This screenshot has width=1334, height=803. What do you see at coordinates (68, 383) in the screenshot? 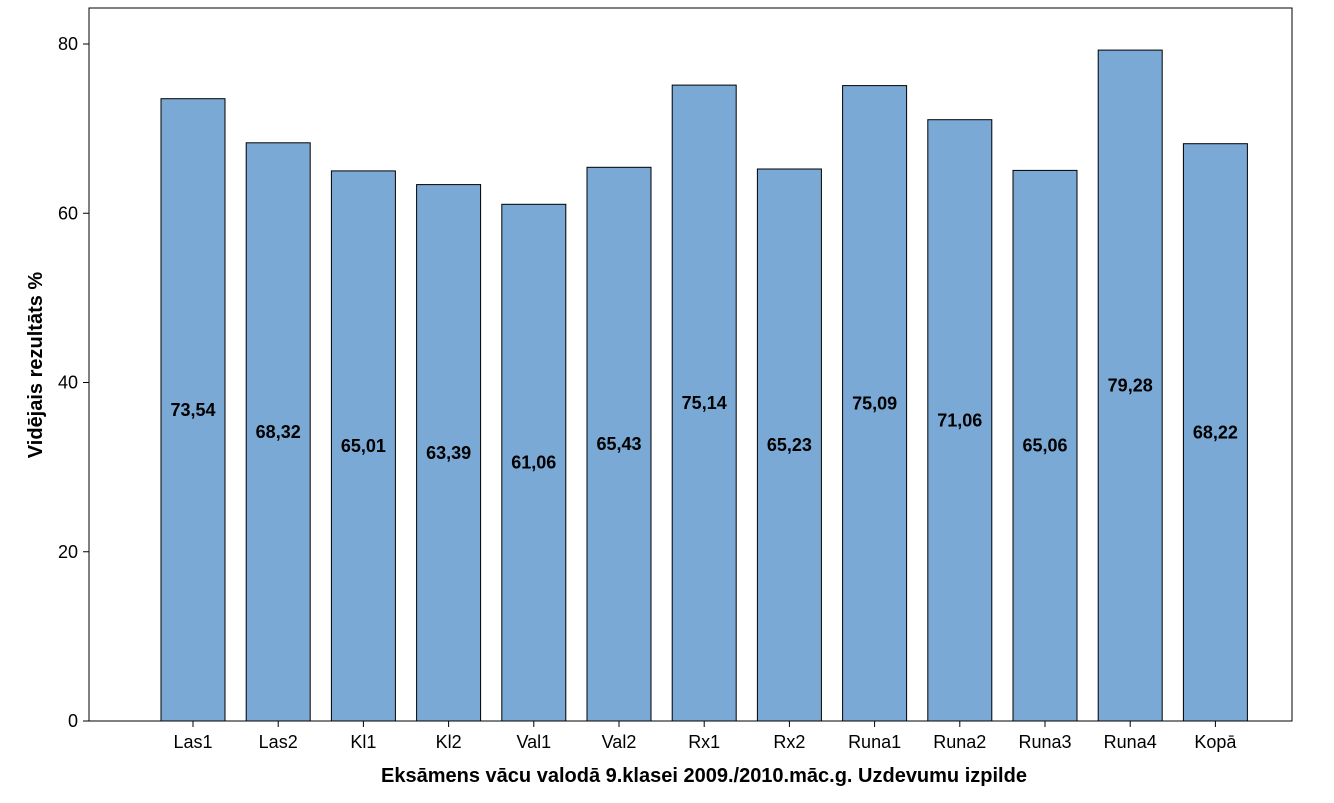
I see `y-tick-label: 40` at bounding box center [68, 383].